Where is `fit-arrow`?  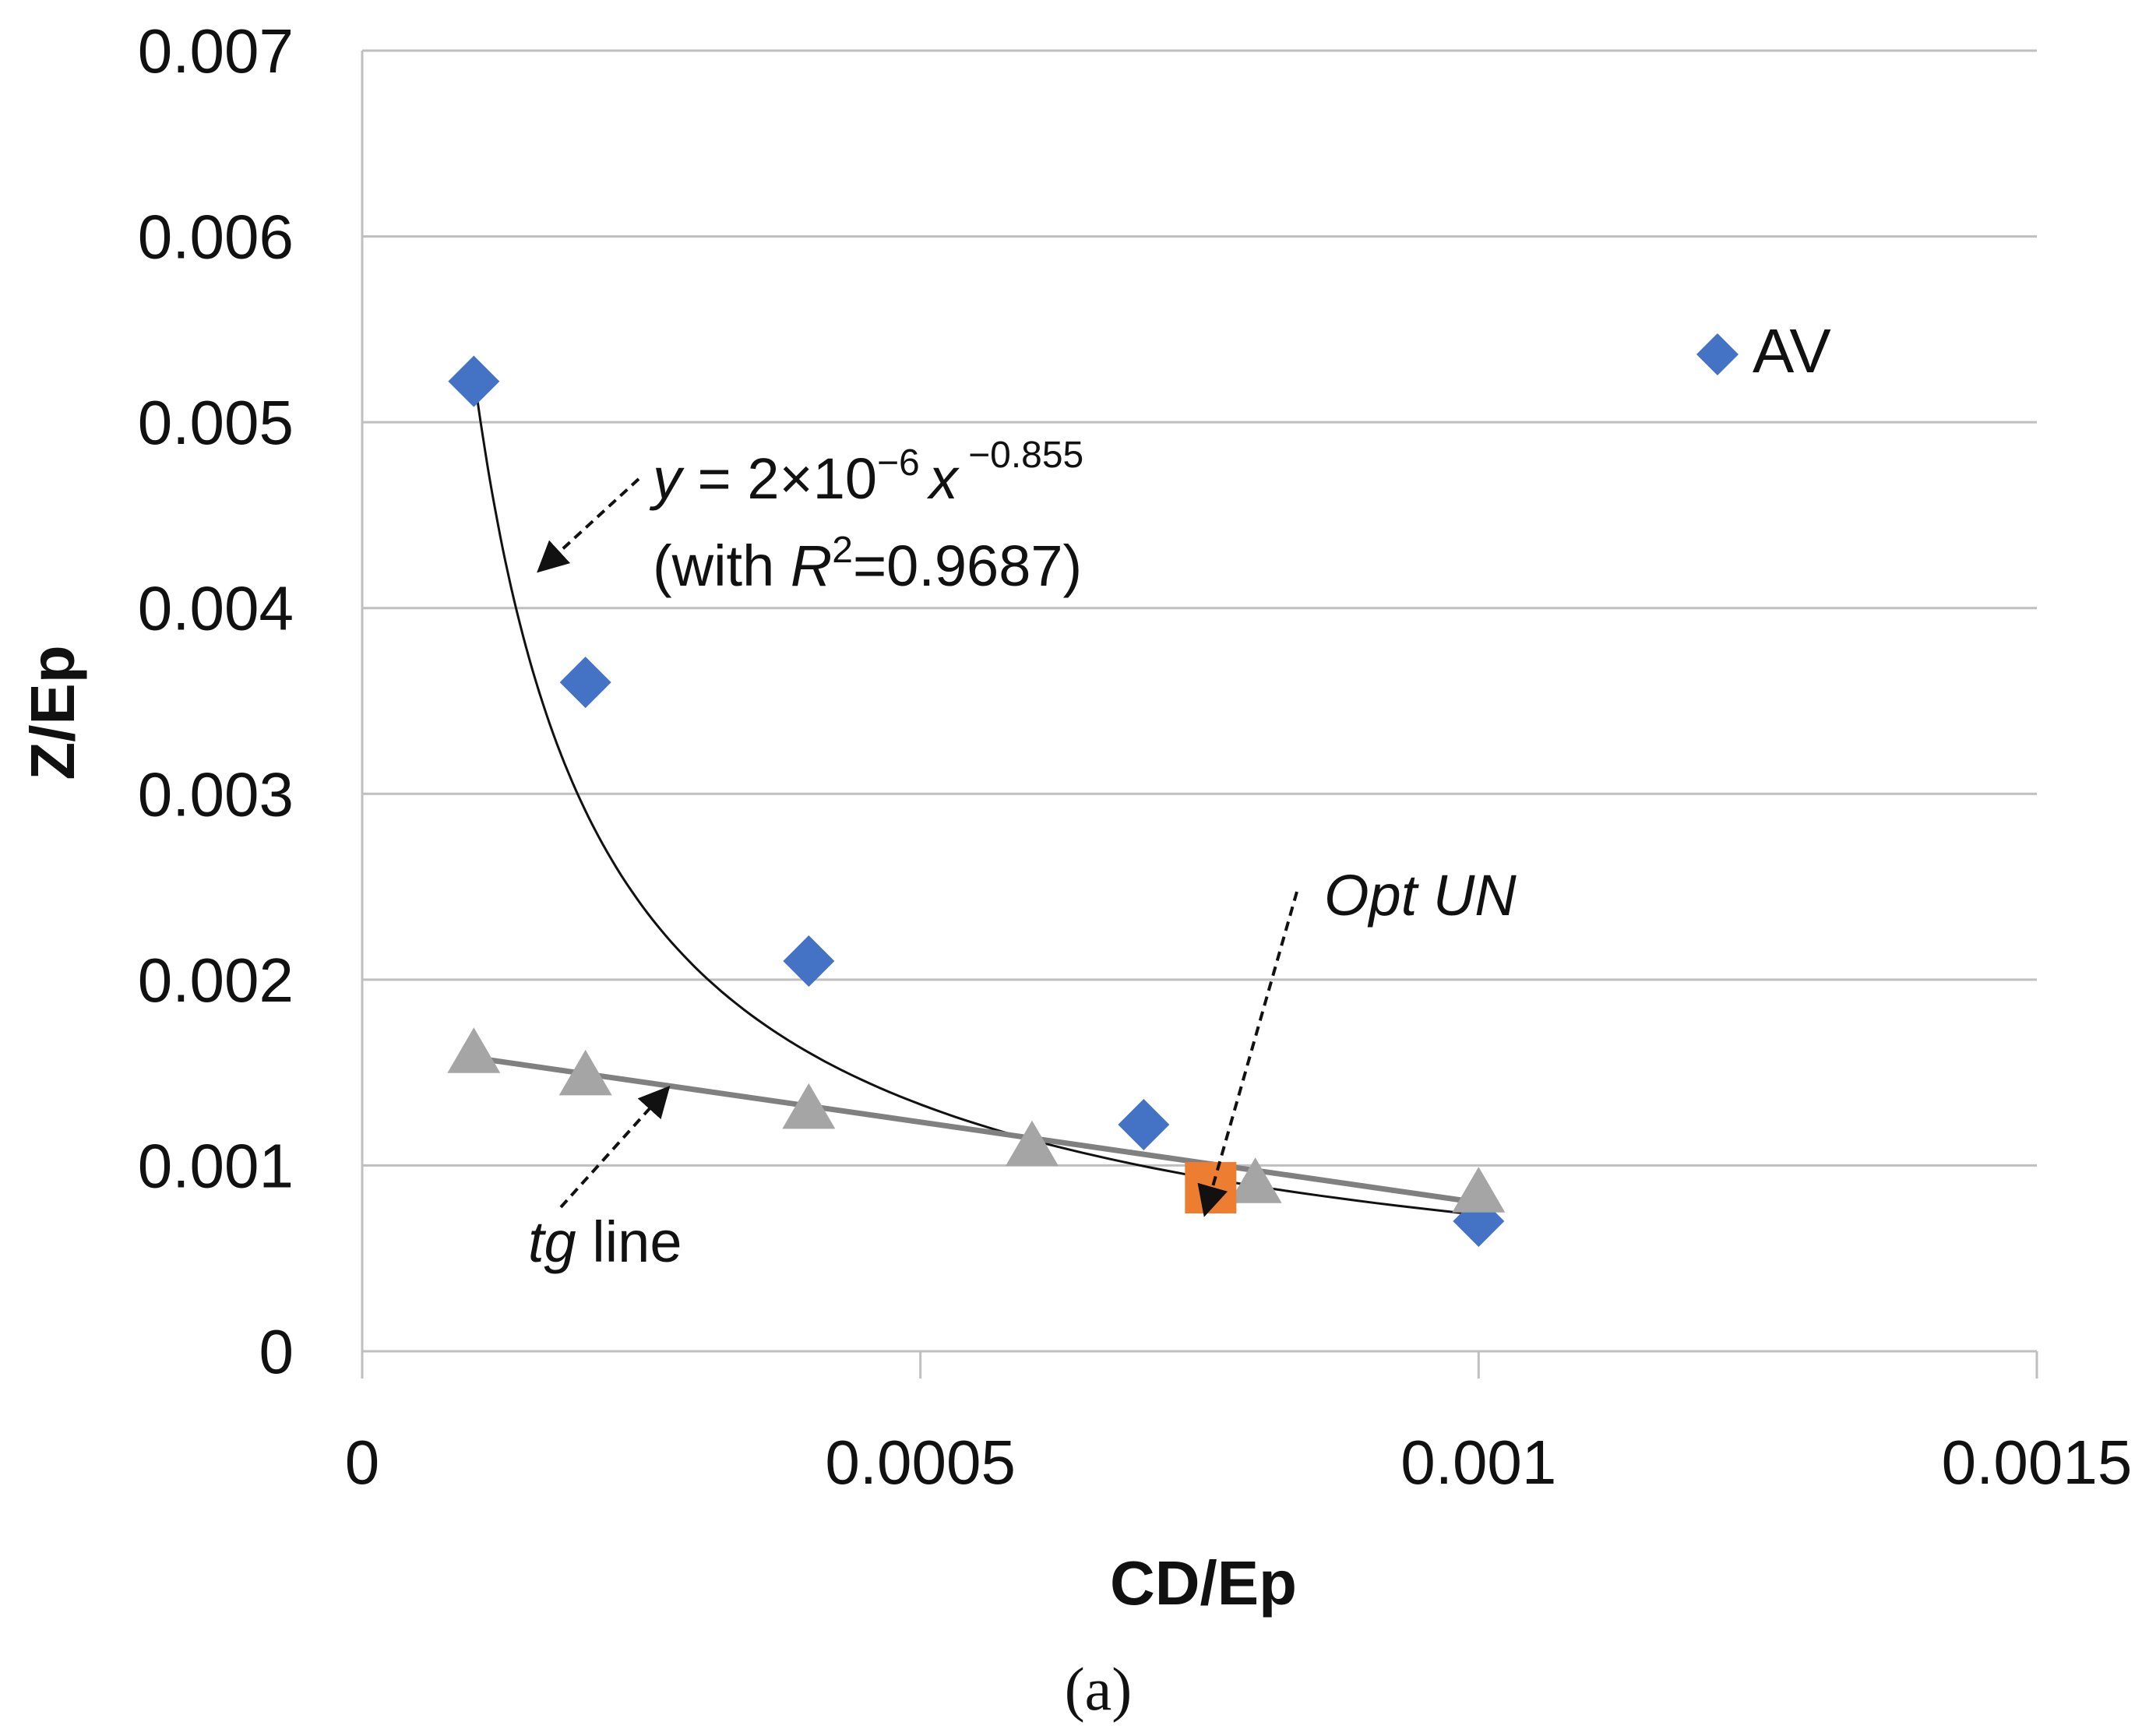 fit-arrow is located at coordinates (588, 525).